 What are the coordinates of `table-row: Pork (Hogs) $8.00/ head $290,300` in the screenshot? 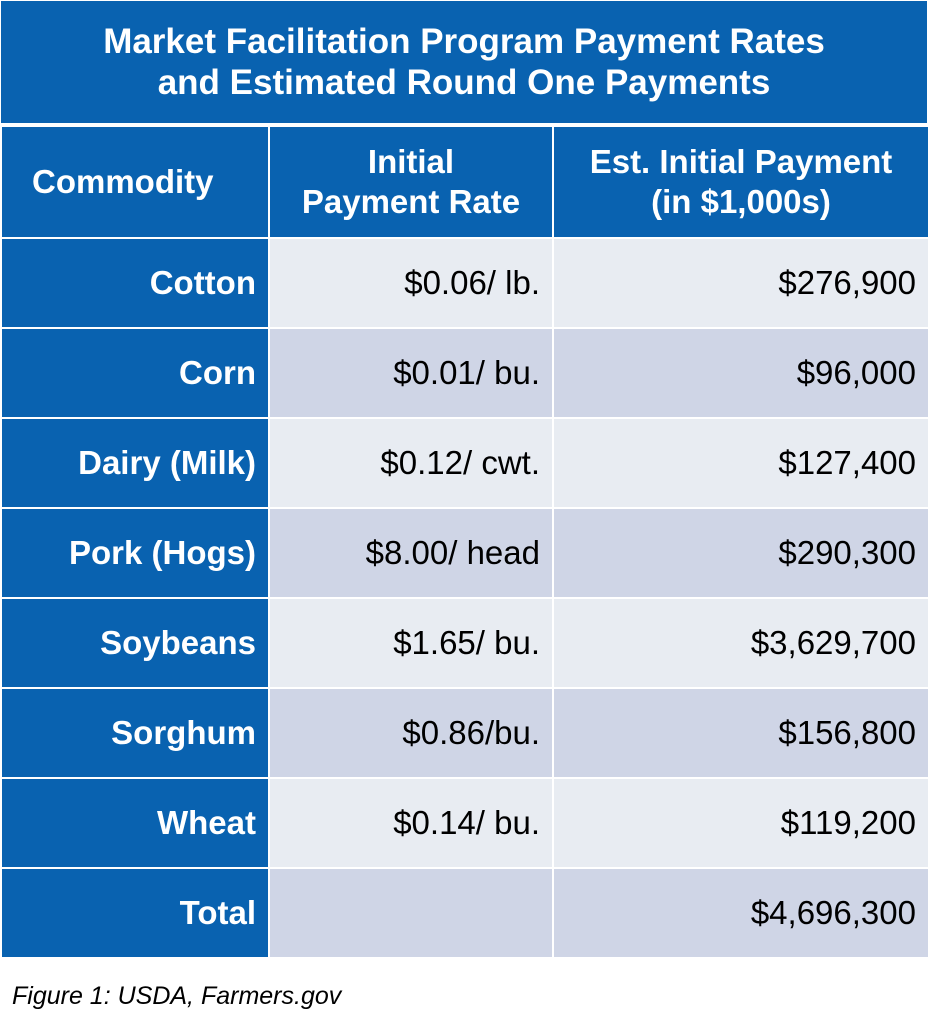 It's located at (465, 553).